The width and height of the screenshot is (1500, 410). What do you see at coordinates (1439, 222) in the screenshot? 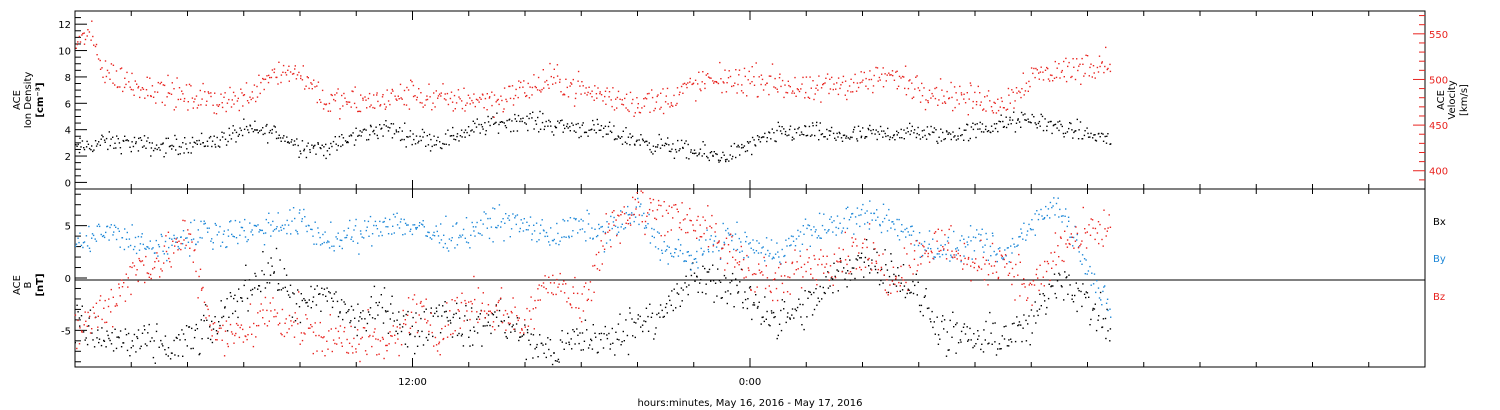
I see `legend-bx: Bx` at bounding box center [1439, 222].